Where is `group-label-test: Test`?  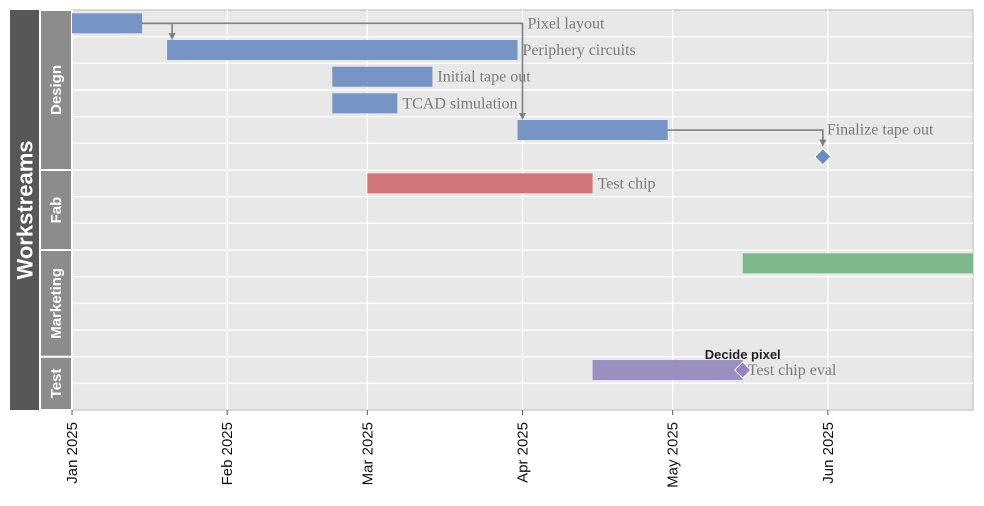 group-label-test: Test is located at coordinates (56, 384).